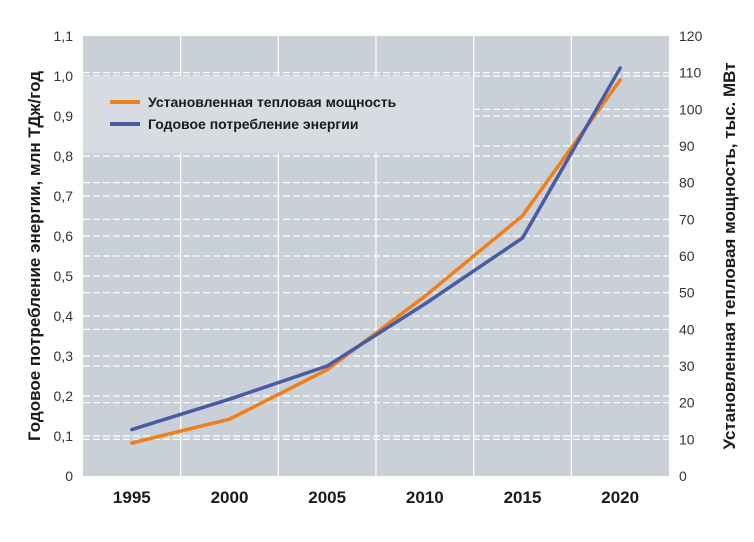 This screenshot has width=754, height=542. I want to click on left-tick-label: 0, so click(69, 476).